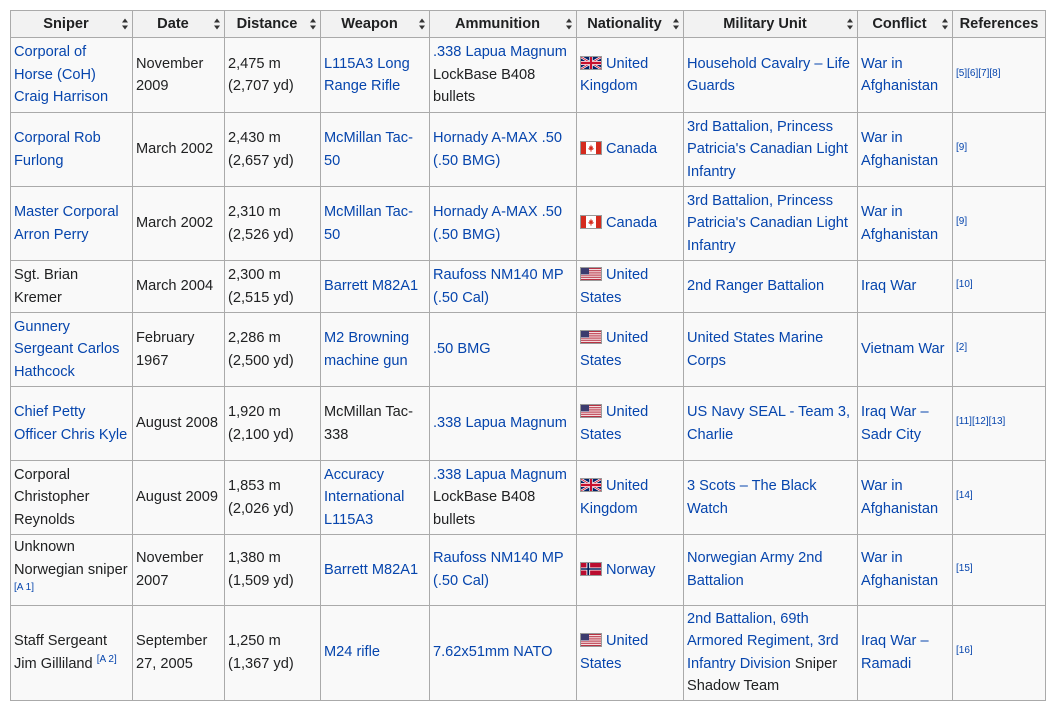 The height and width of the screenshot is (709, 1052). What do you see at coordinates (178, 423) in the screenshot?
I see `cell-date: August 2008` at bounding box center [178, 423].